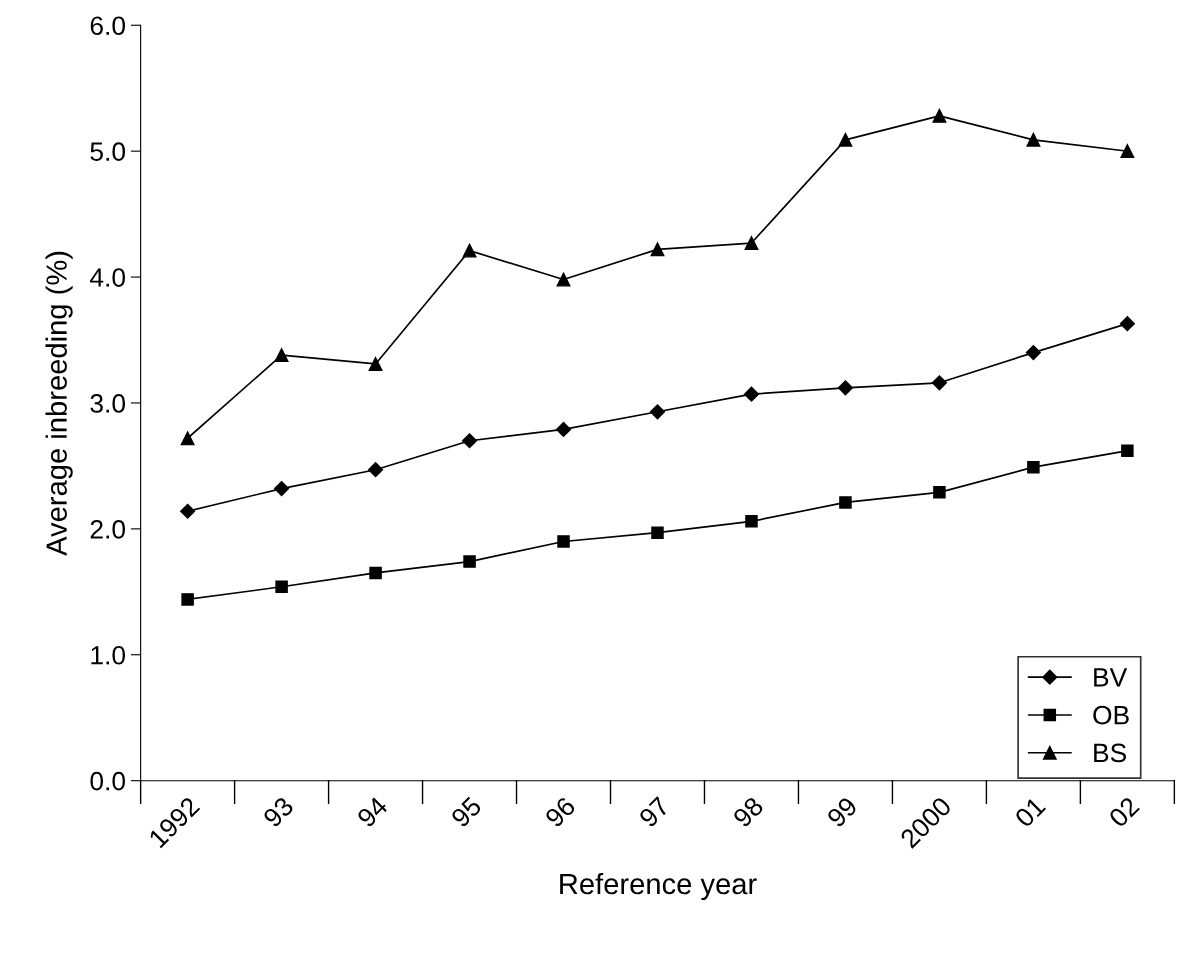 Image resolution: width=1202 pixels, height=971 pixels. Describe the element at coordinates (658, 886) in the screenshot. I see `x-axis-title: Reference year` at that location.